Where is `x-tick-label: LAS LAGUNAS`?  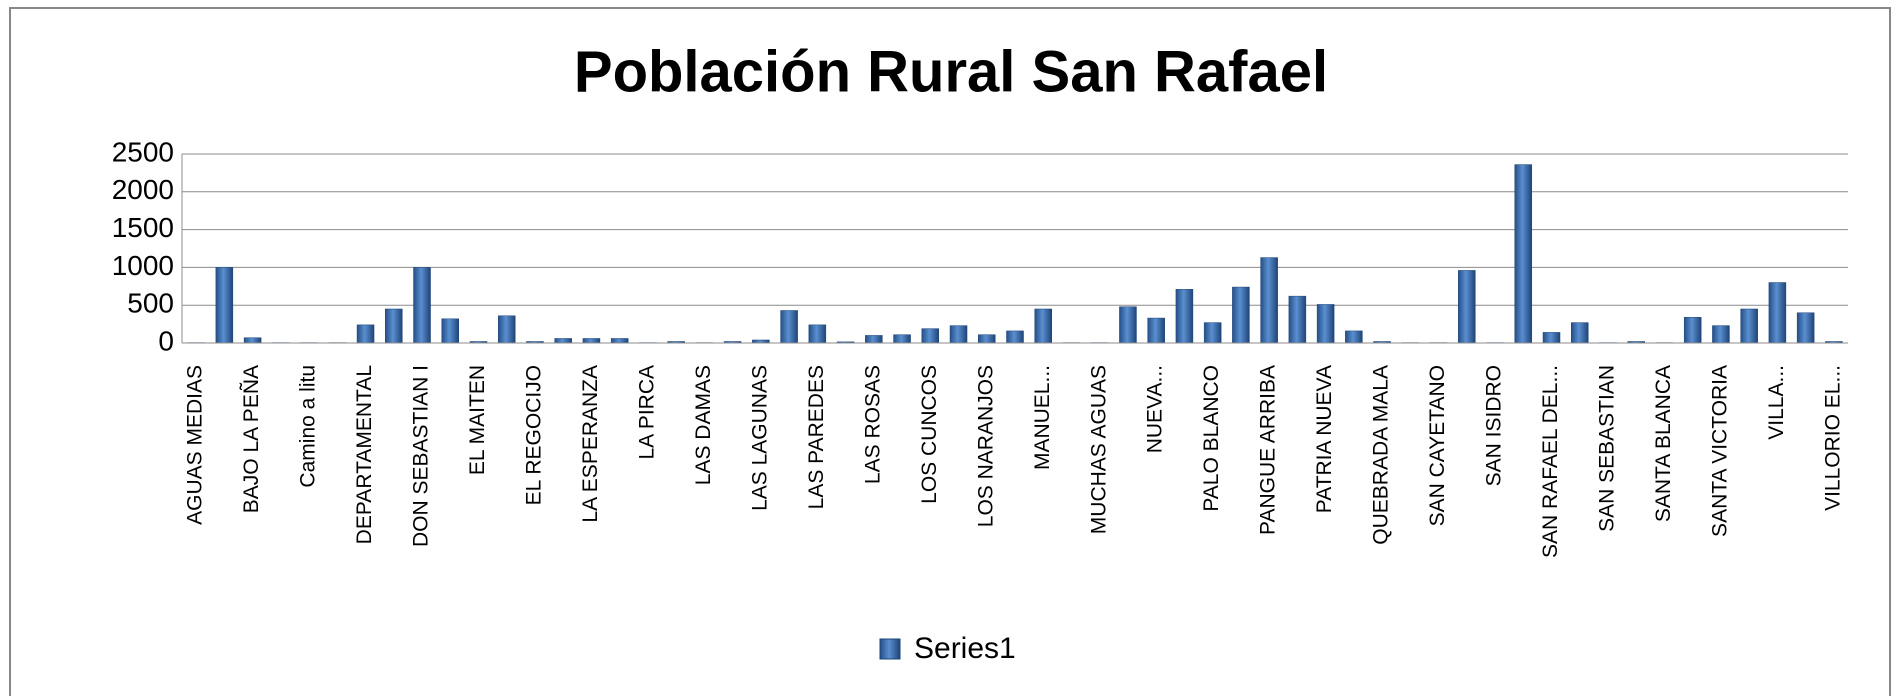
x-tick-label: LAS LAGUNAS is located at coordinates (759, 438).